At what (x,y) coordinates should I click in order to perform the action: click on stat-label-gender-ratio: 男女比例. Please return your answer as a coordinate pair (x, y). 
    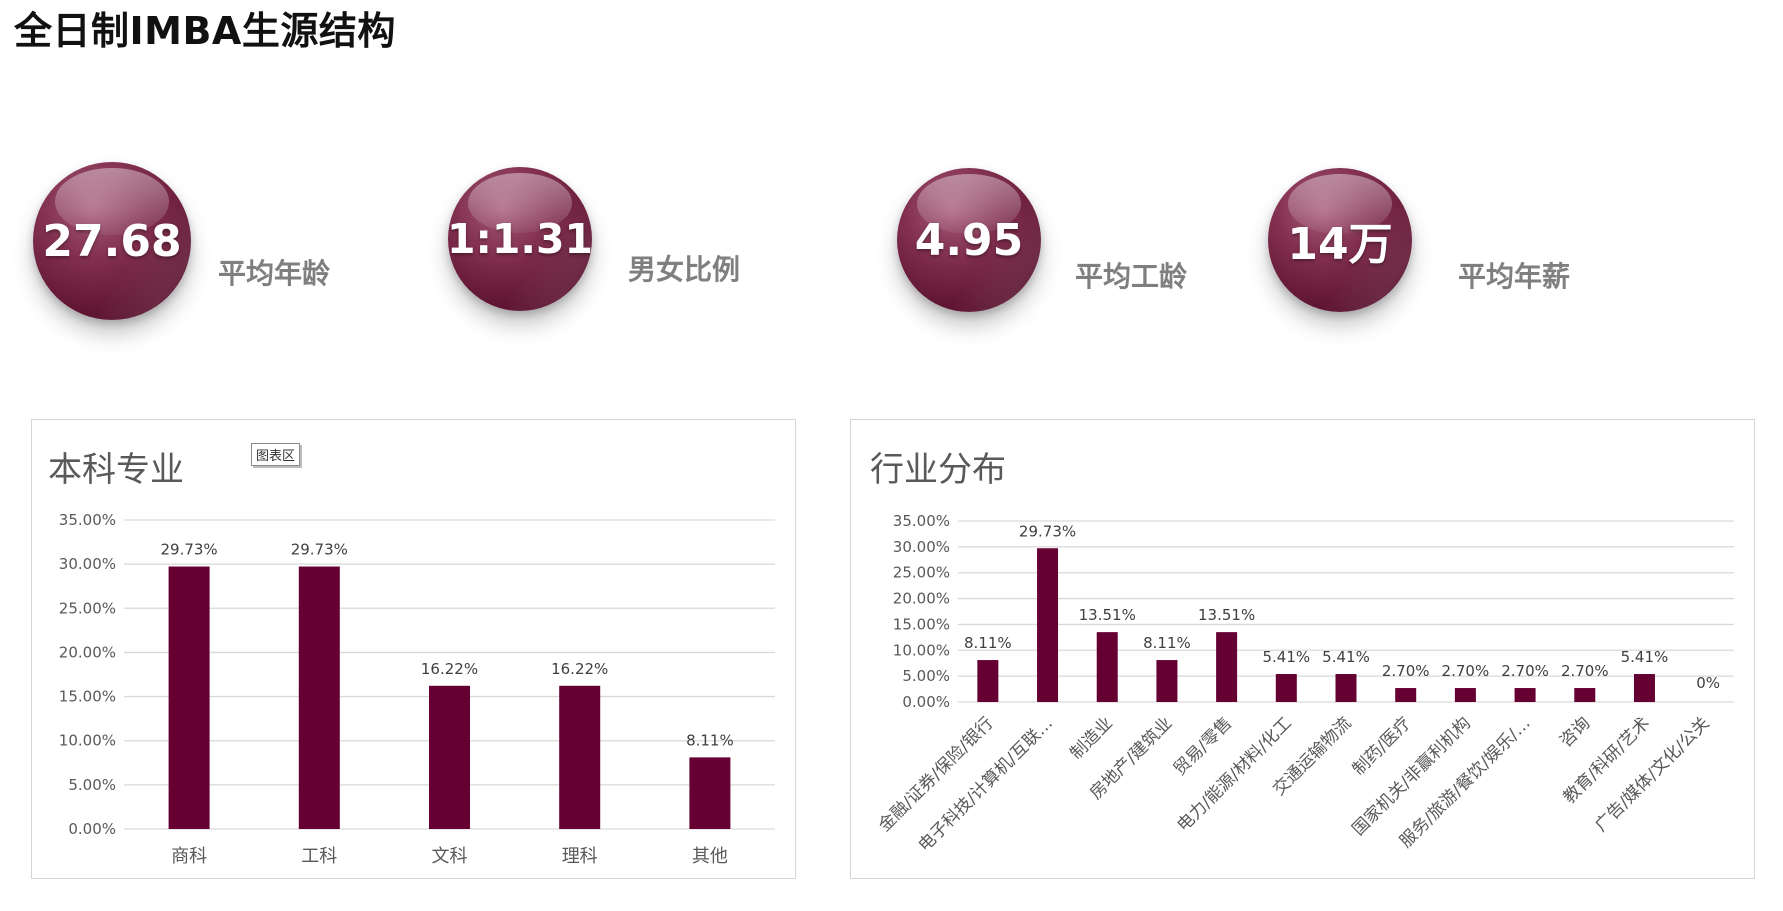
    Looking at the image, I should click on (684, 269).